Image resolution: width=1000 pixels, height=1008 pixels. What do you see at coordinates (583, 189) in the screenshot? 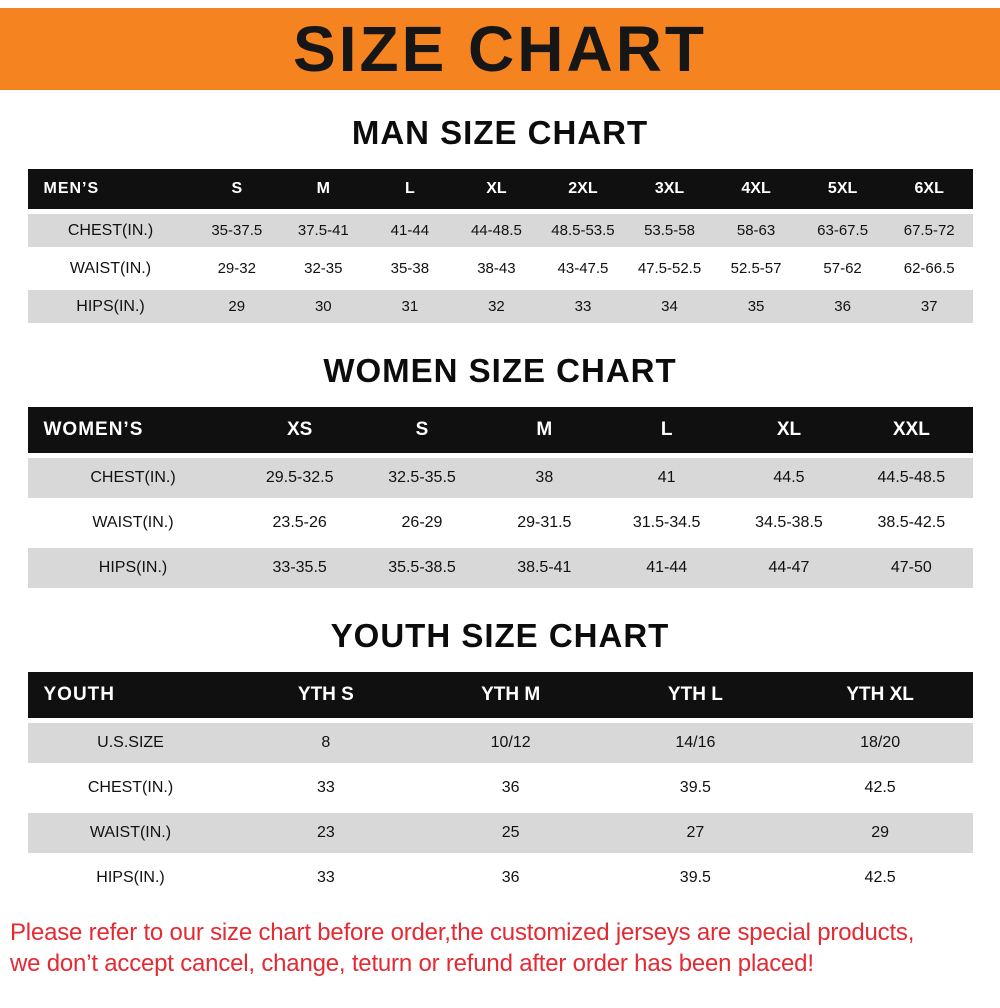
I see `column-header: 2XL` at bounding box center [583, 189].